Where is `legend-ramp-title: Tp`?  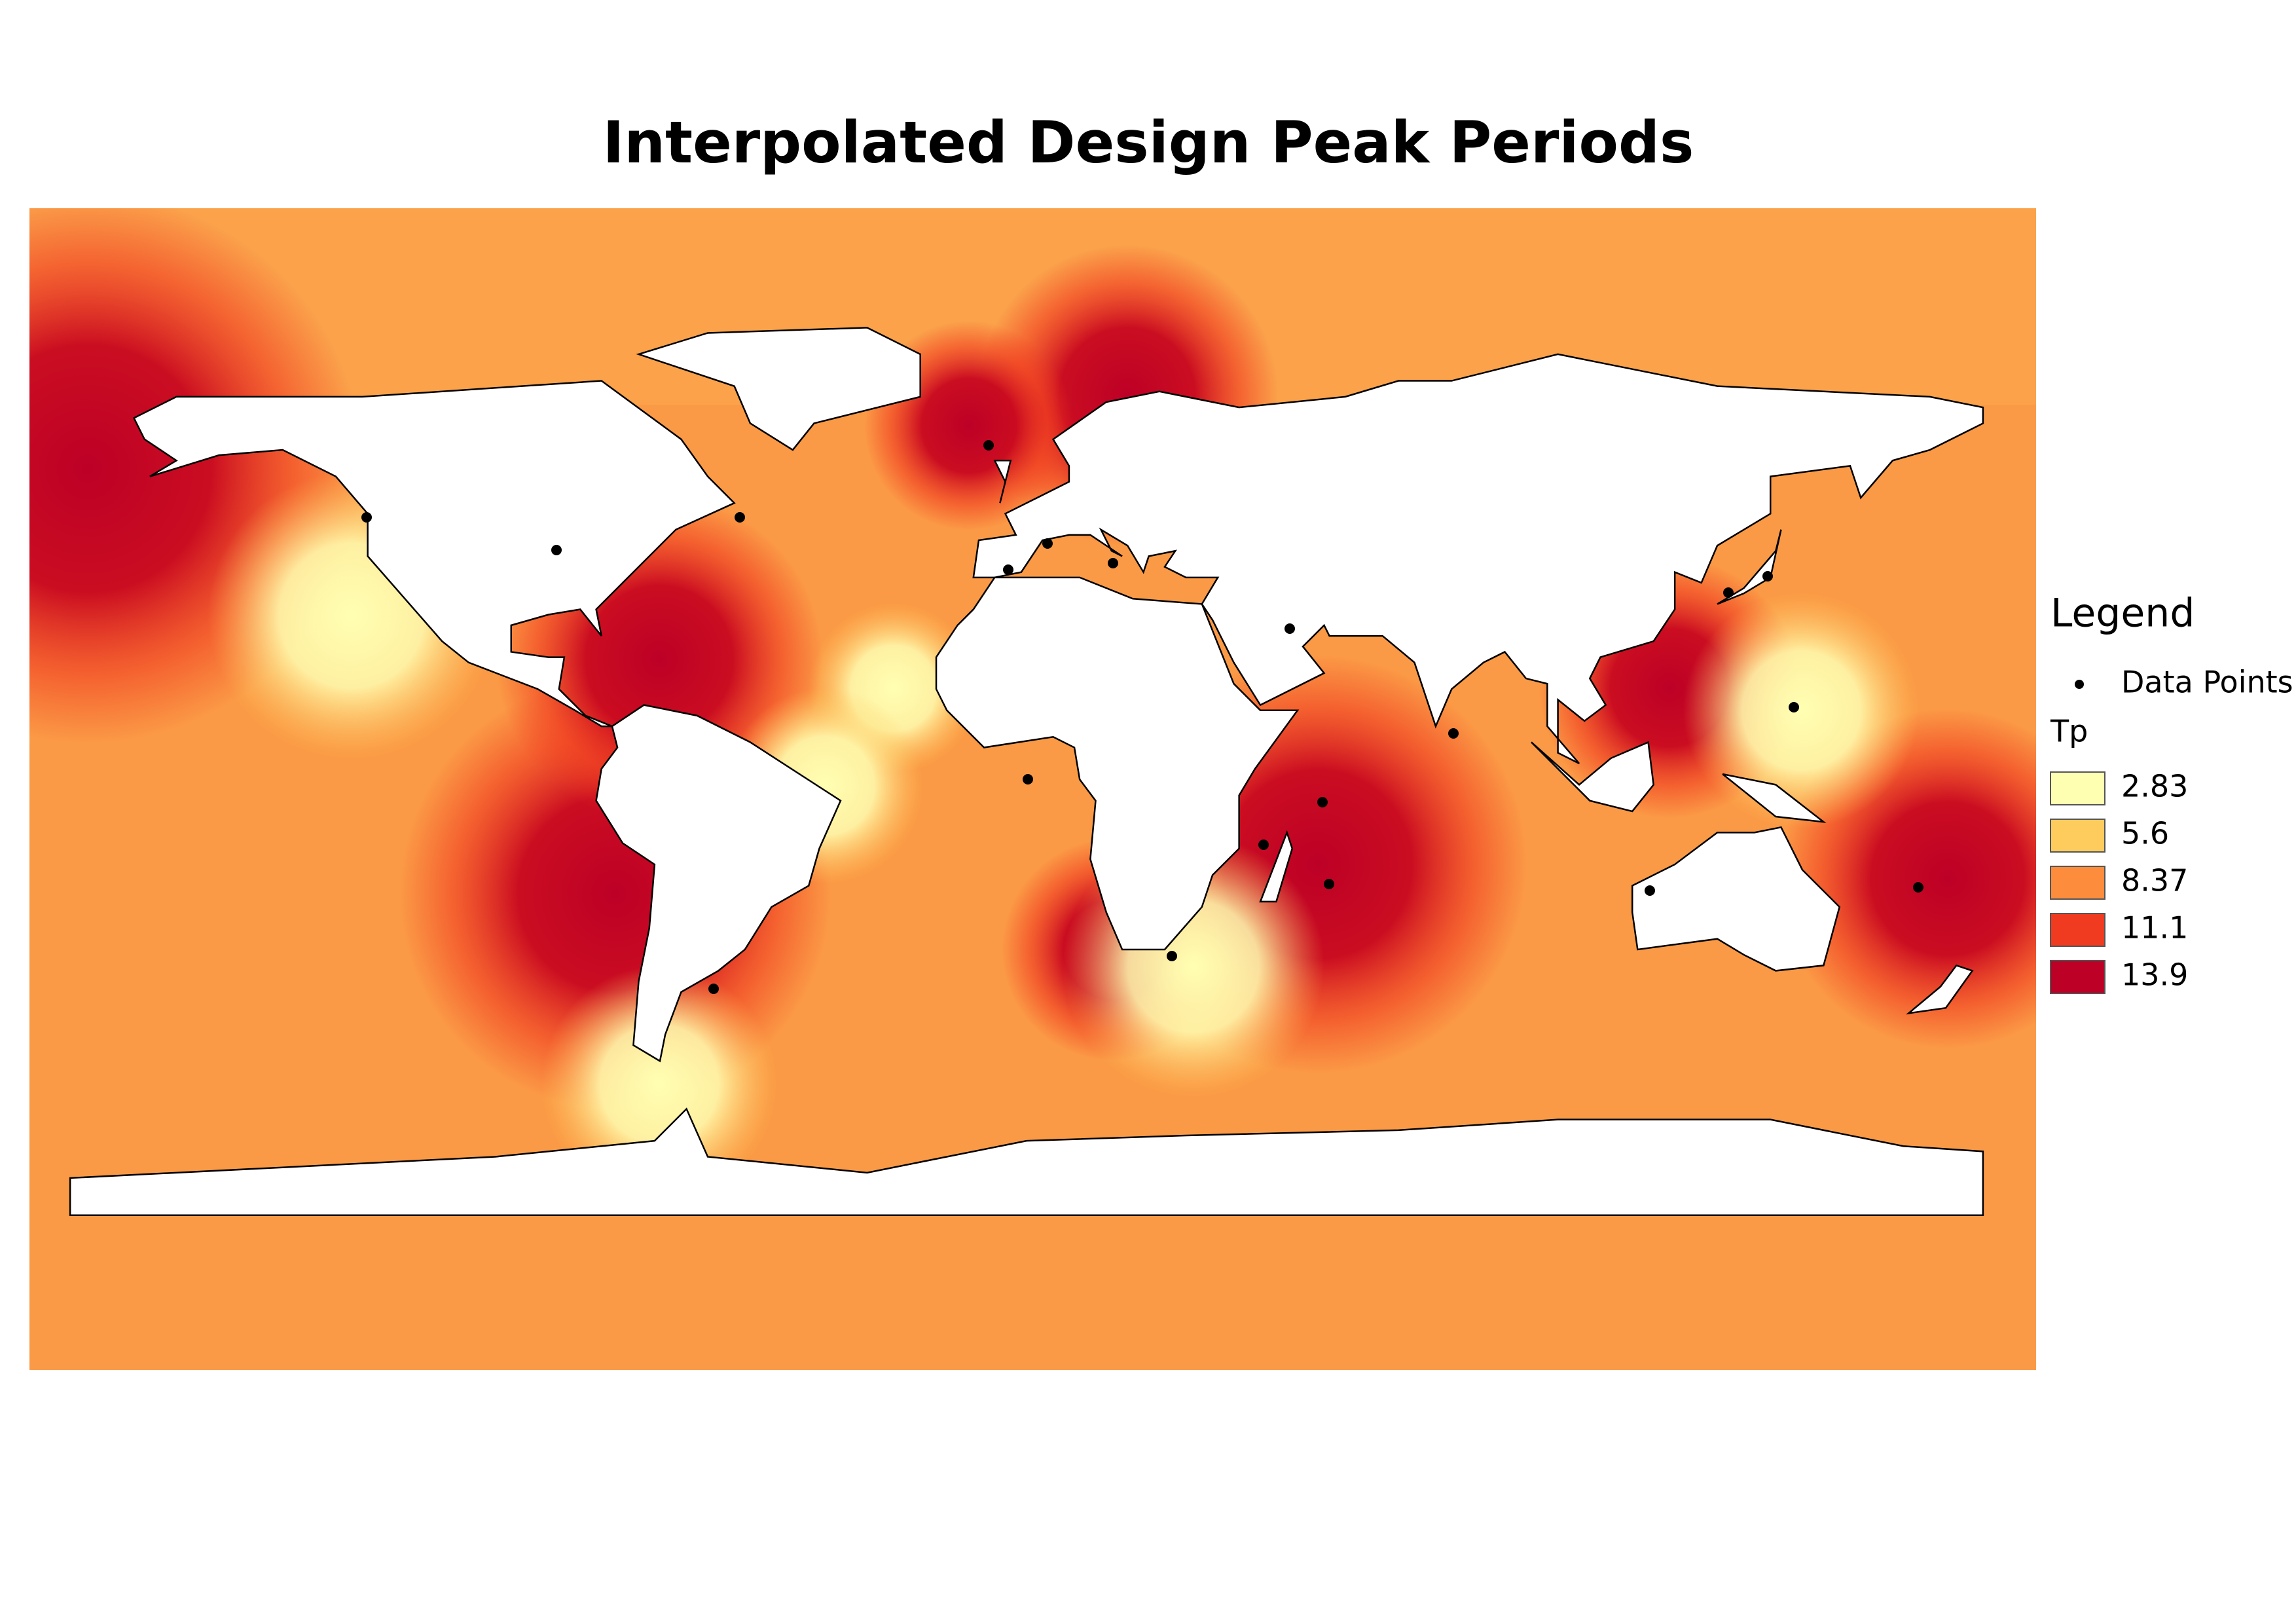 legend-ramp-title: Tp is located at coordinates (2069, 731).